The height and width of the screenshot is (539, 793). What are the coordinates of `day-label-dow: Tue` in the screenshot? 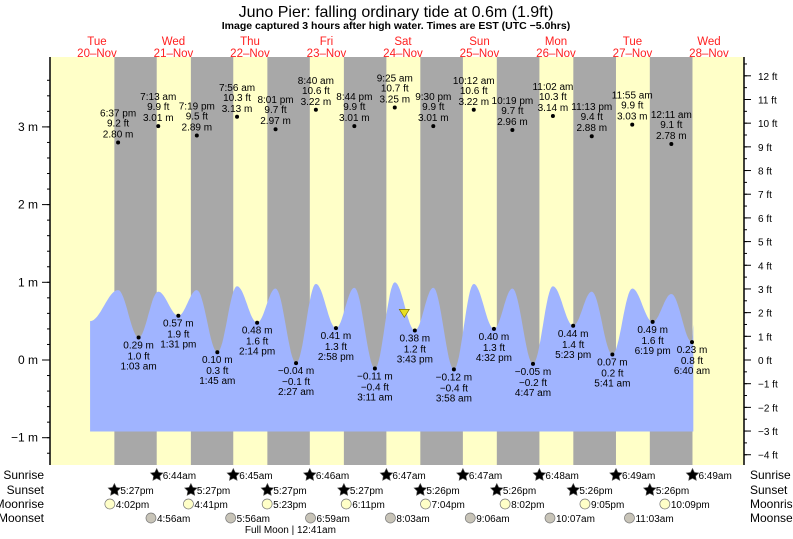 It's located at (96, 42).